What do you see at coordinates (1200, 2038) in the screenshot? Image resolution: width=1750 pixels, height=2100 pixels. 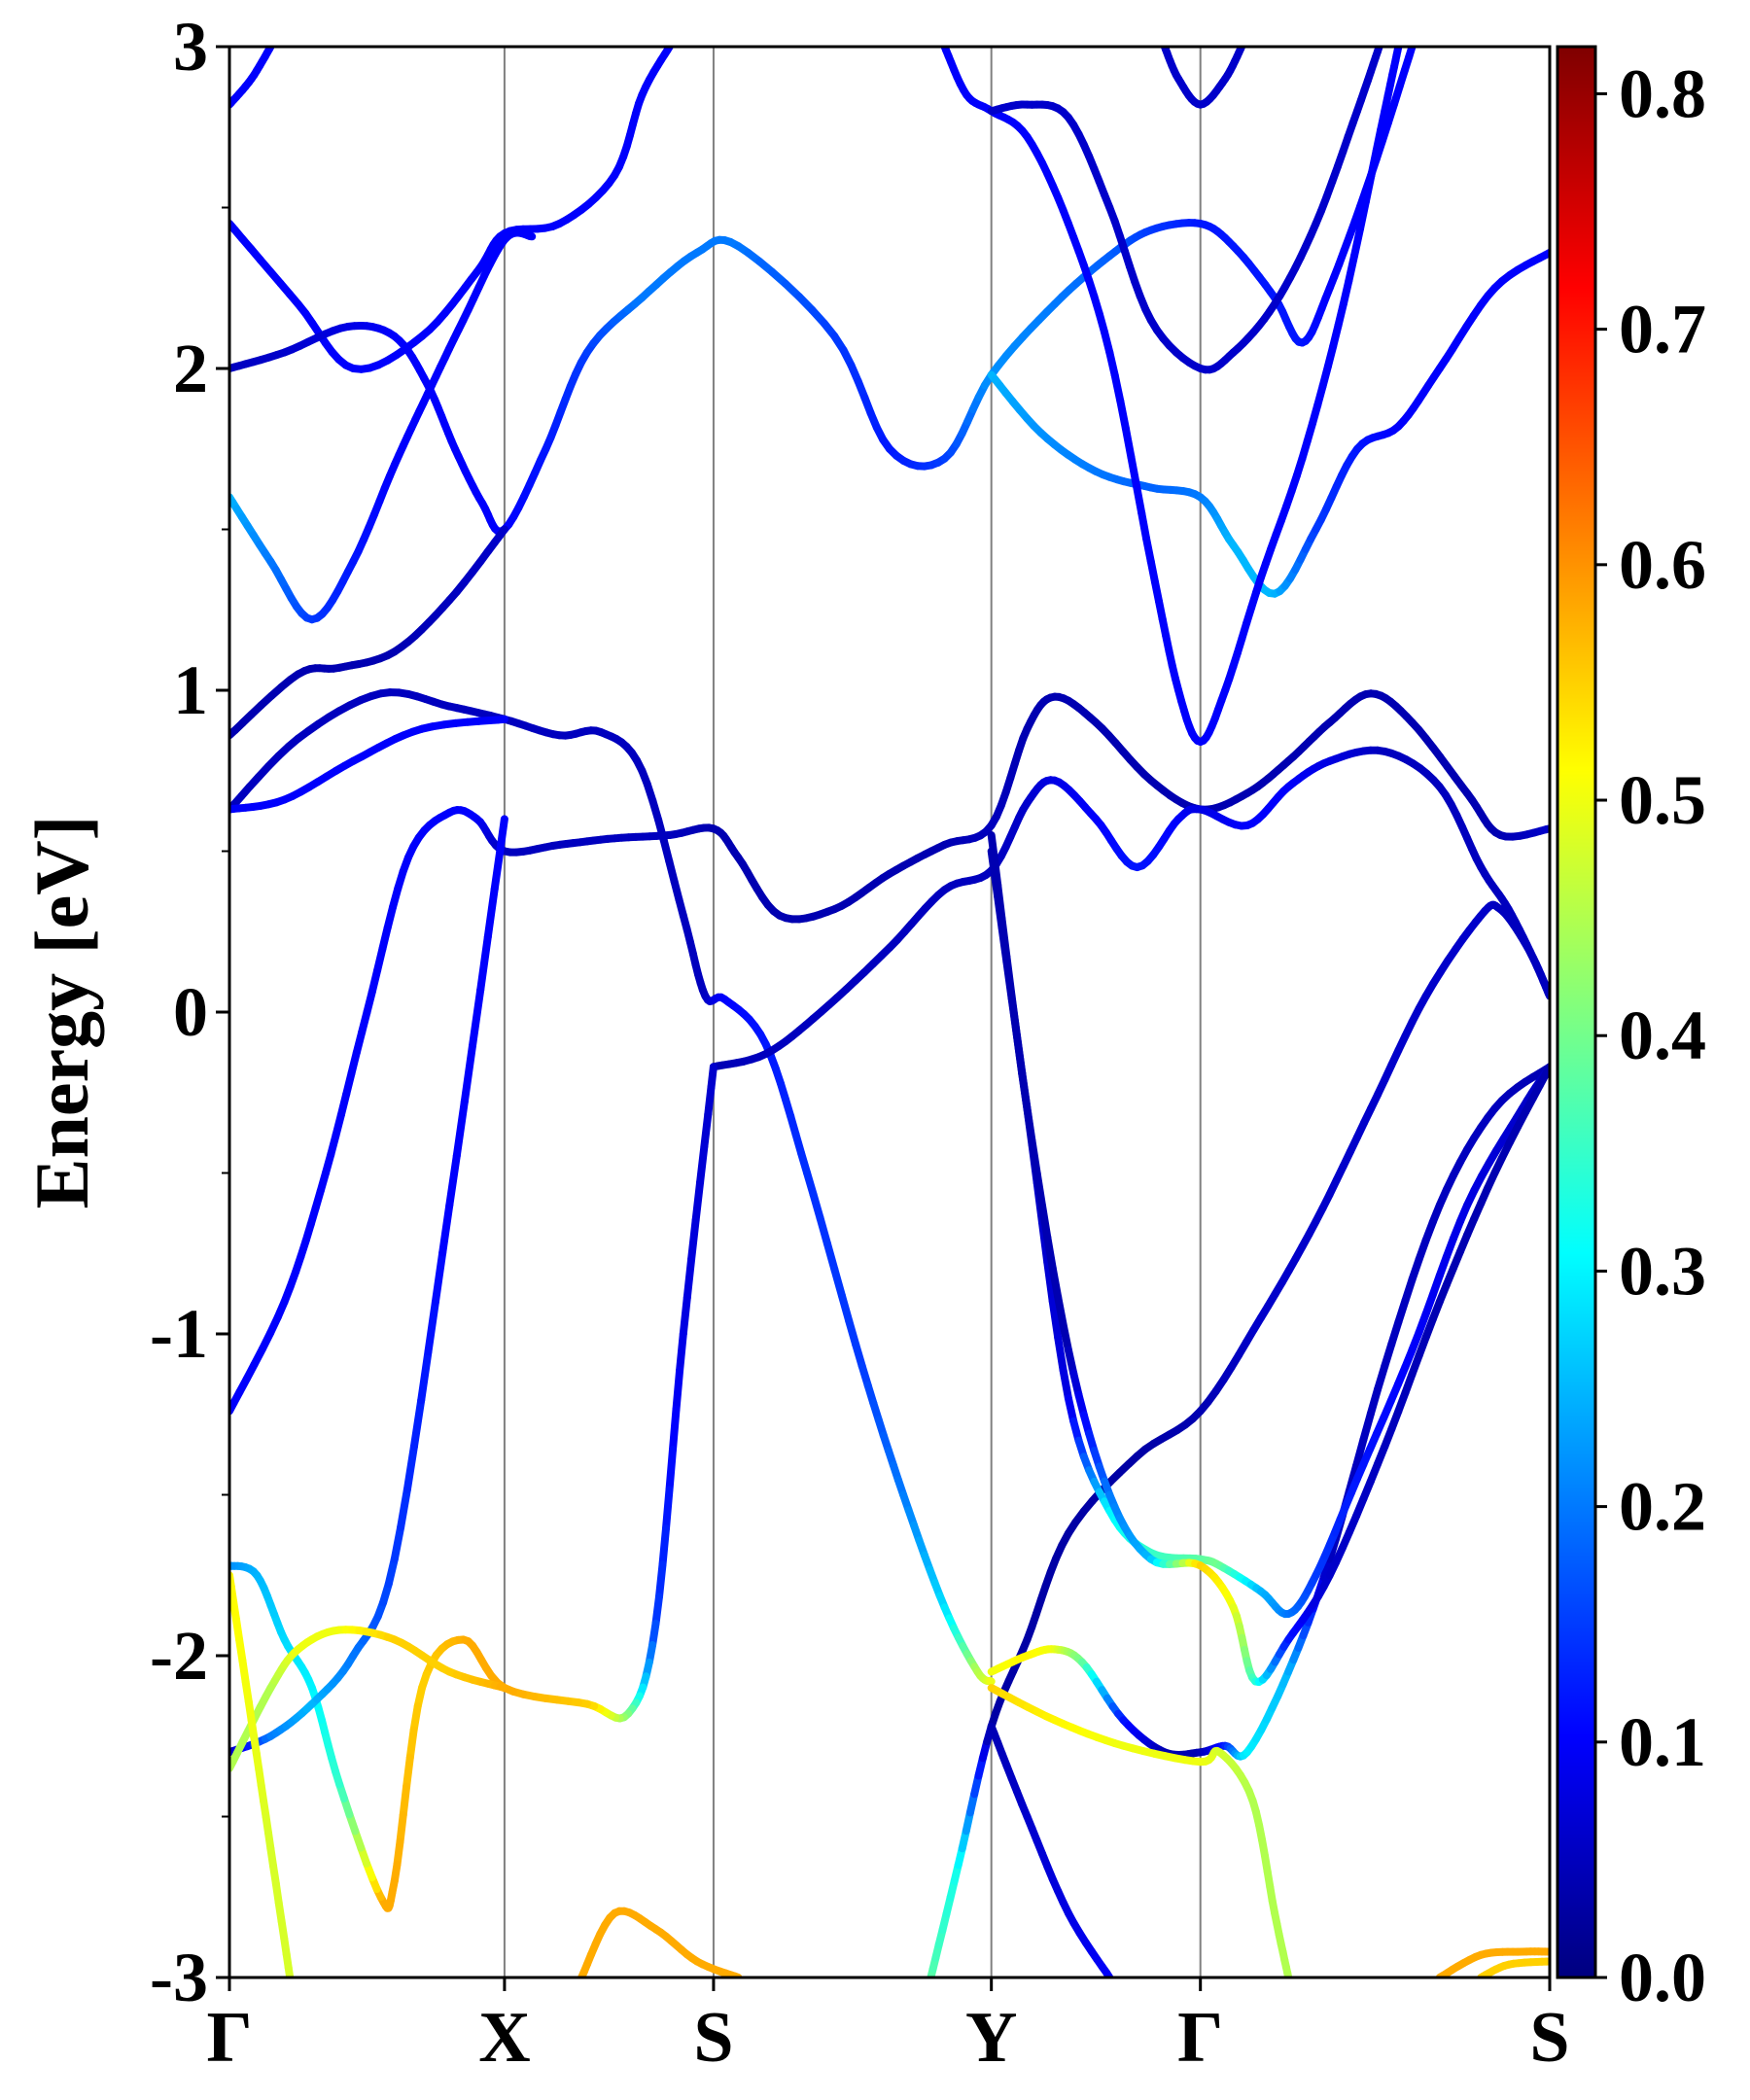 I see `x-tick-label: Γ` at bounding box center [1200, 2038].